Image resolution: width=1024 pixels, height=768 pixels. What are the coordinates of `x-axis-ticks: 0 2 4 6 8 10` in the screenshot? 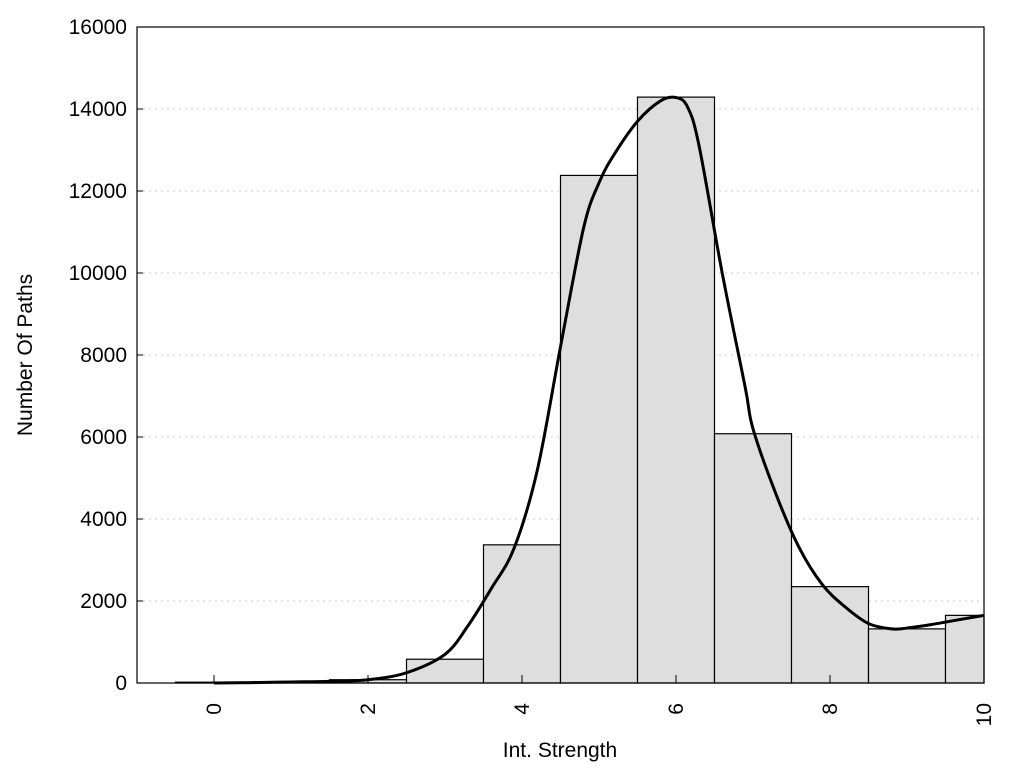 It's located at (599, 700).